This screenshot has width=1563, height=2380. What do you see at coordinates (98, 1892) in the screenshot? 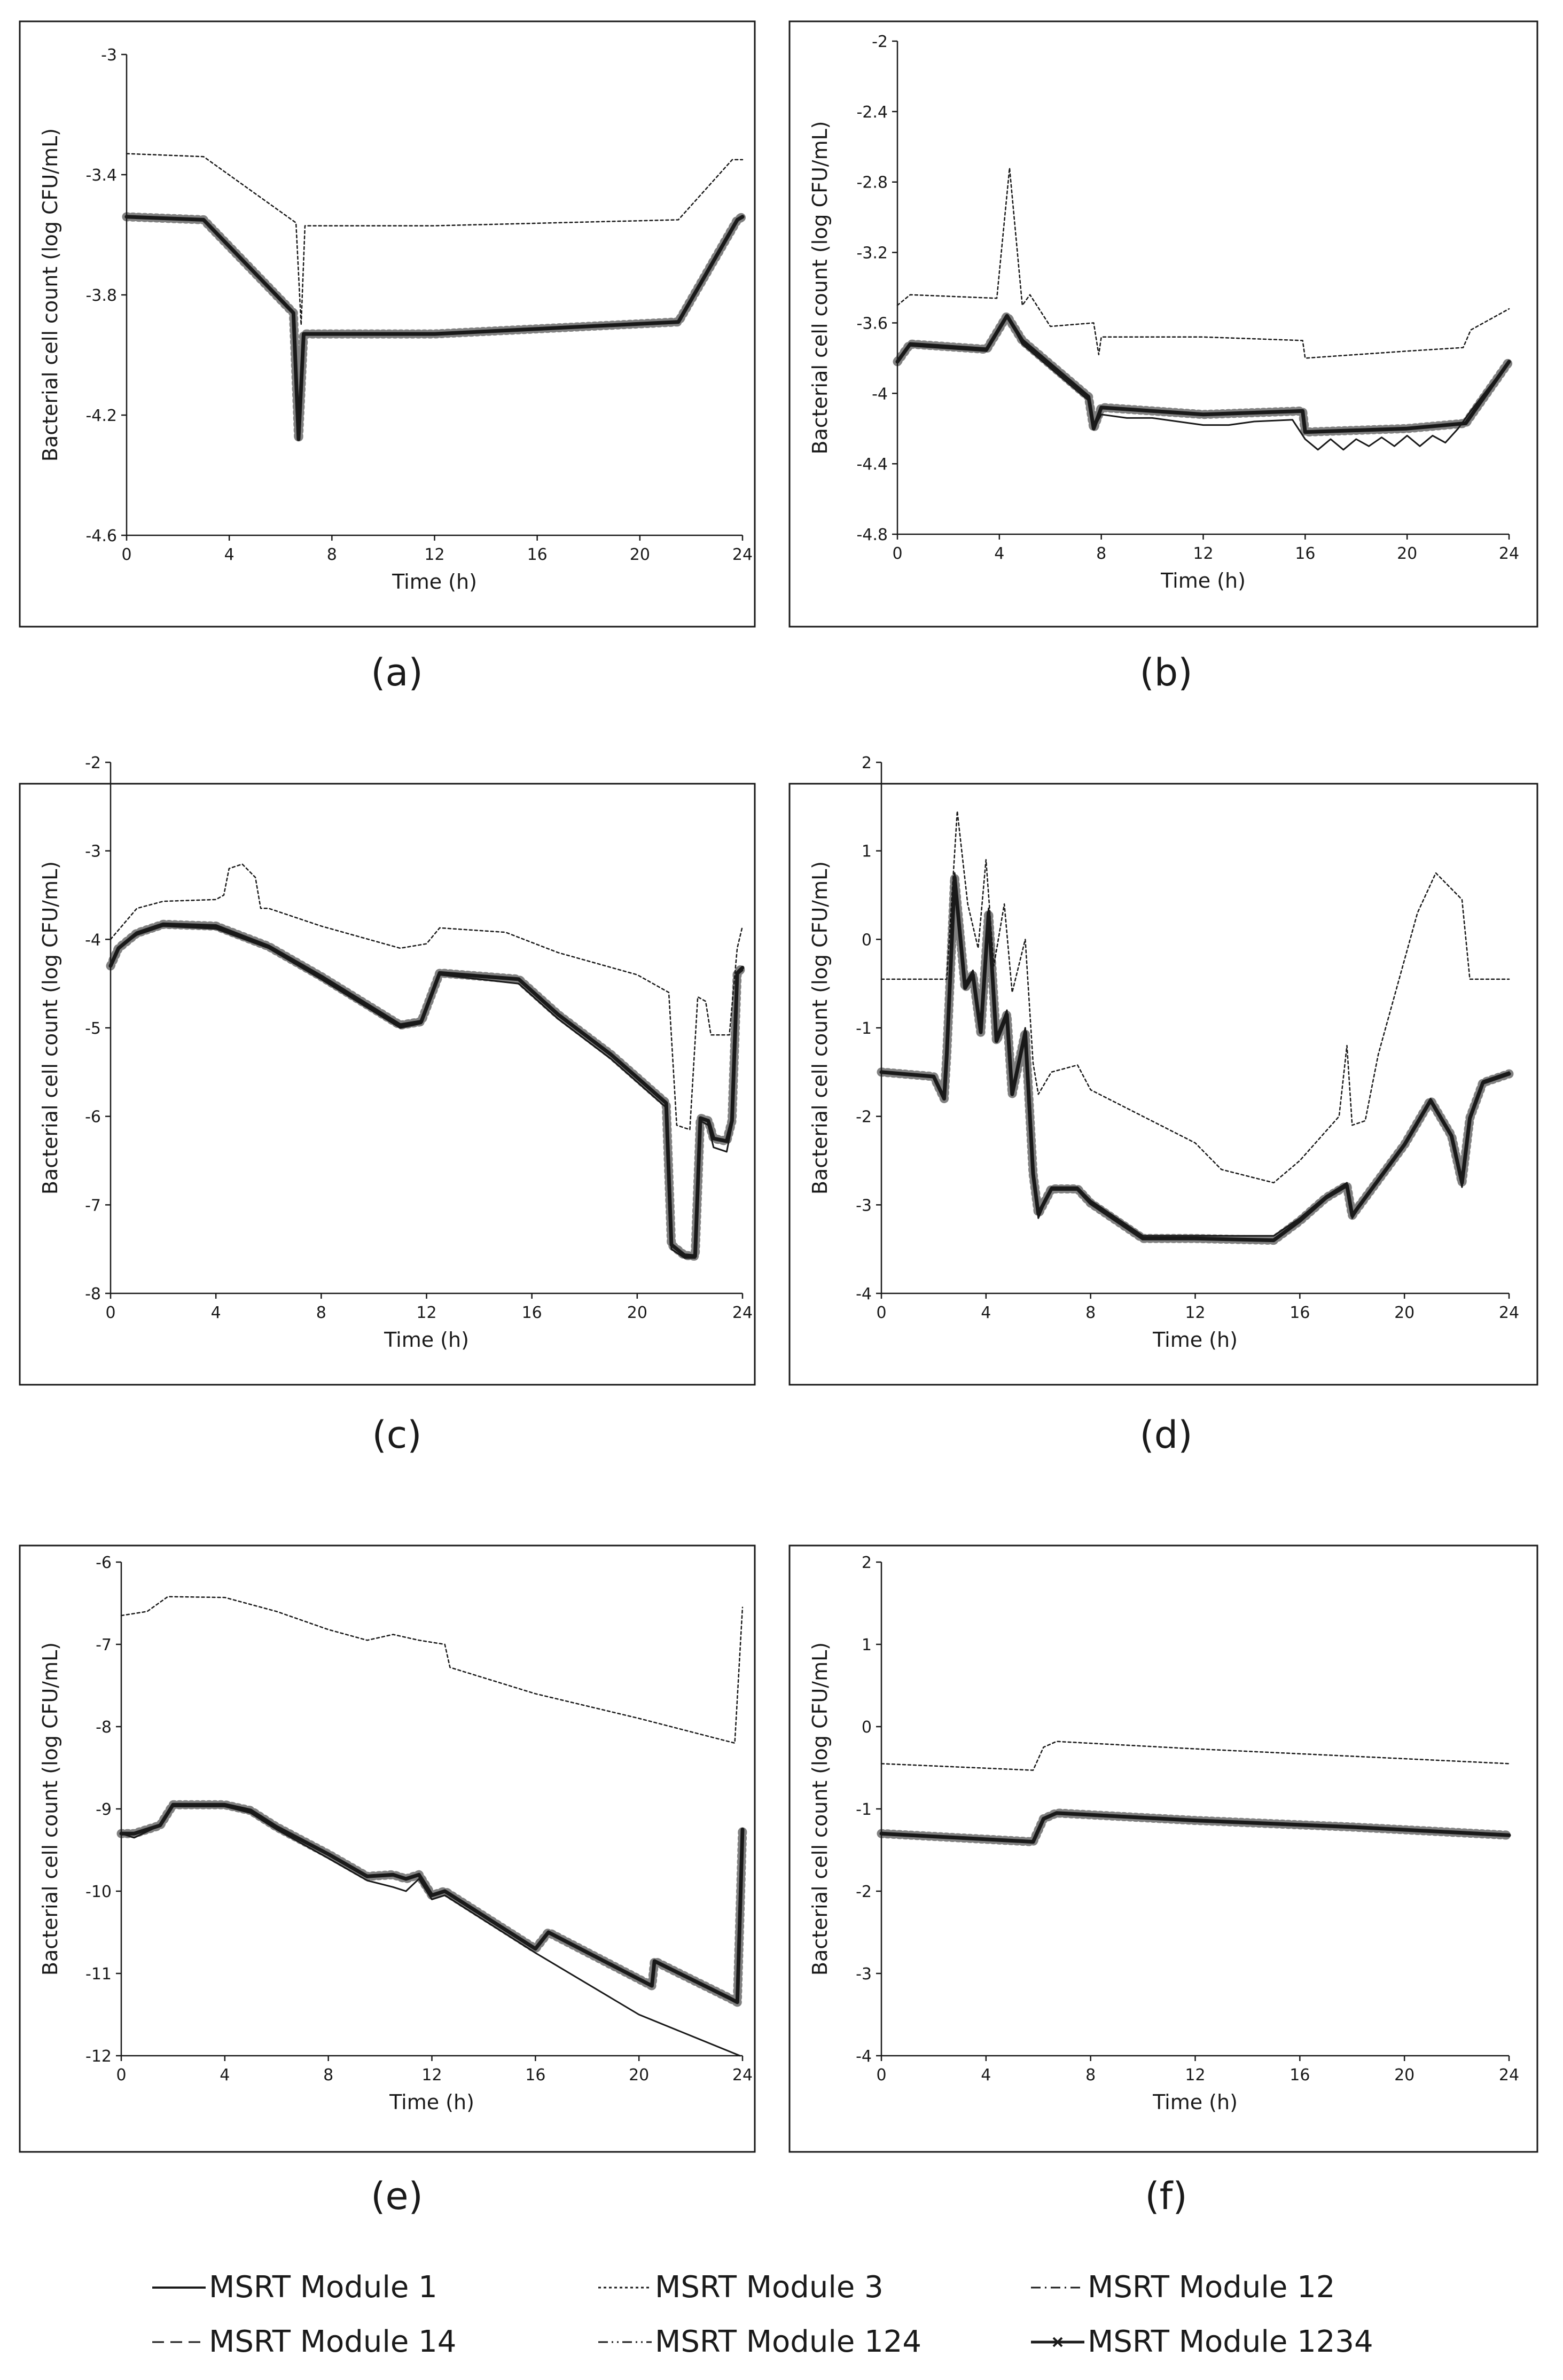
I see `y-tick-label: -10` at bounding box center [98, 1892].